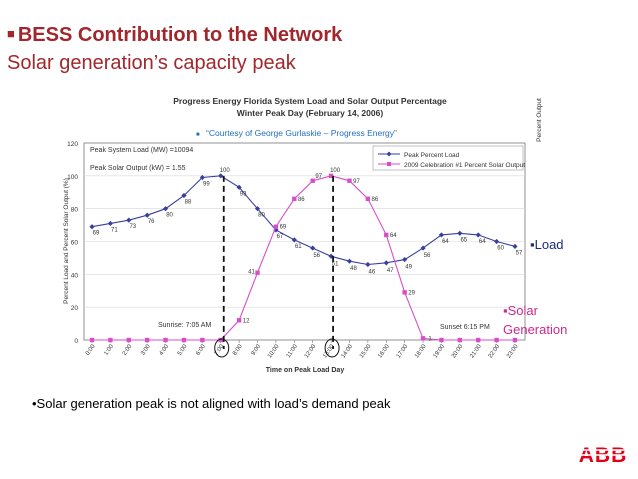 This screenshot has height=479, width=638. Describe the element at coordinates (372, 272) in the screenshot. I see `data-label: 46` at that location.